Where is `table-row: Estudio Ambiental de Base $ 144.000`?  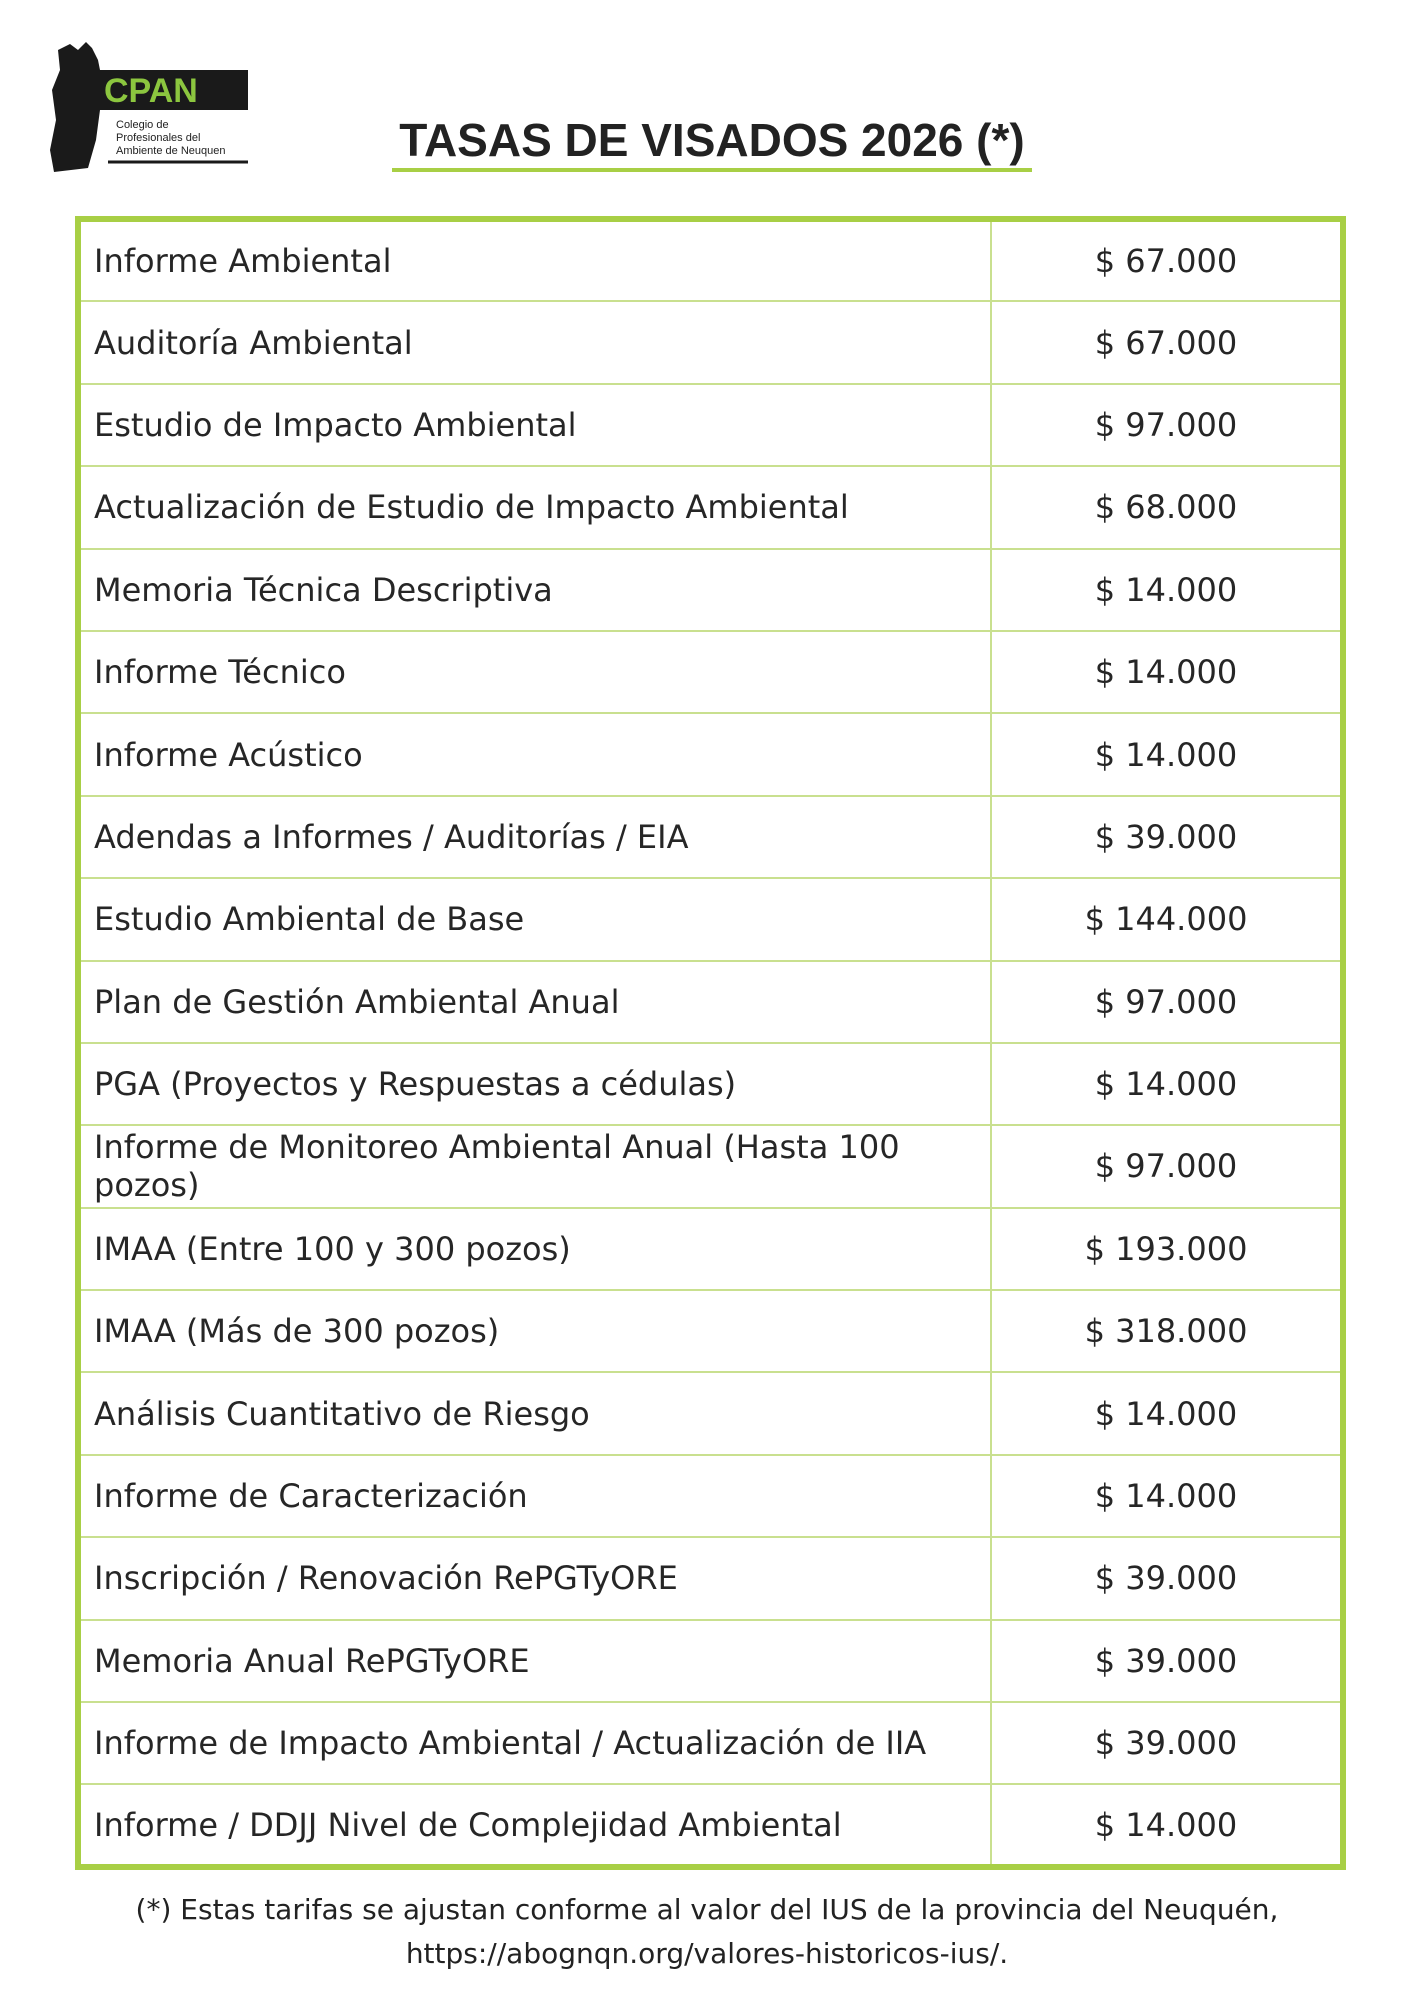 table-row: Estudio Ambiental de Base $ 144.000 is located at coordinates (710, 919).